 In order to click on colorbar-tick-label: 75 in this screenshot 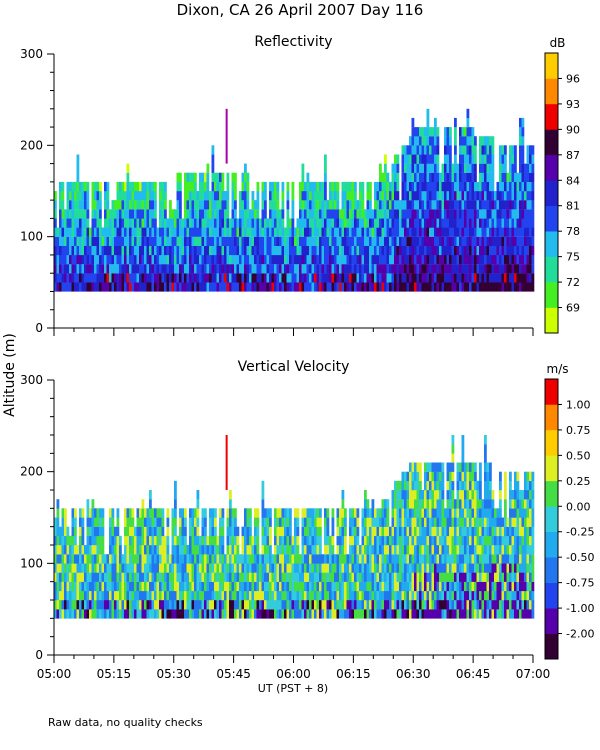, I will do `click(573, 257)`.